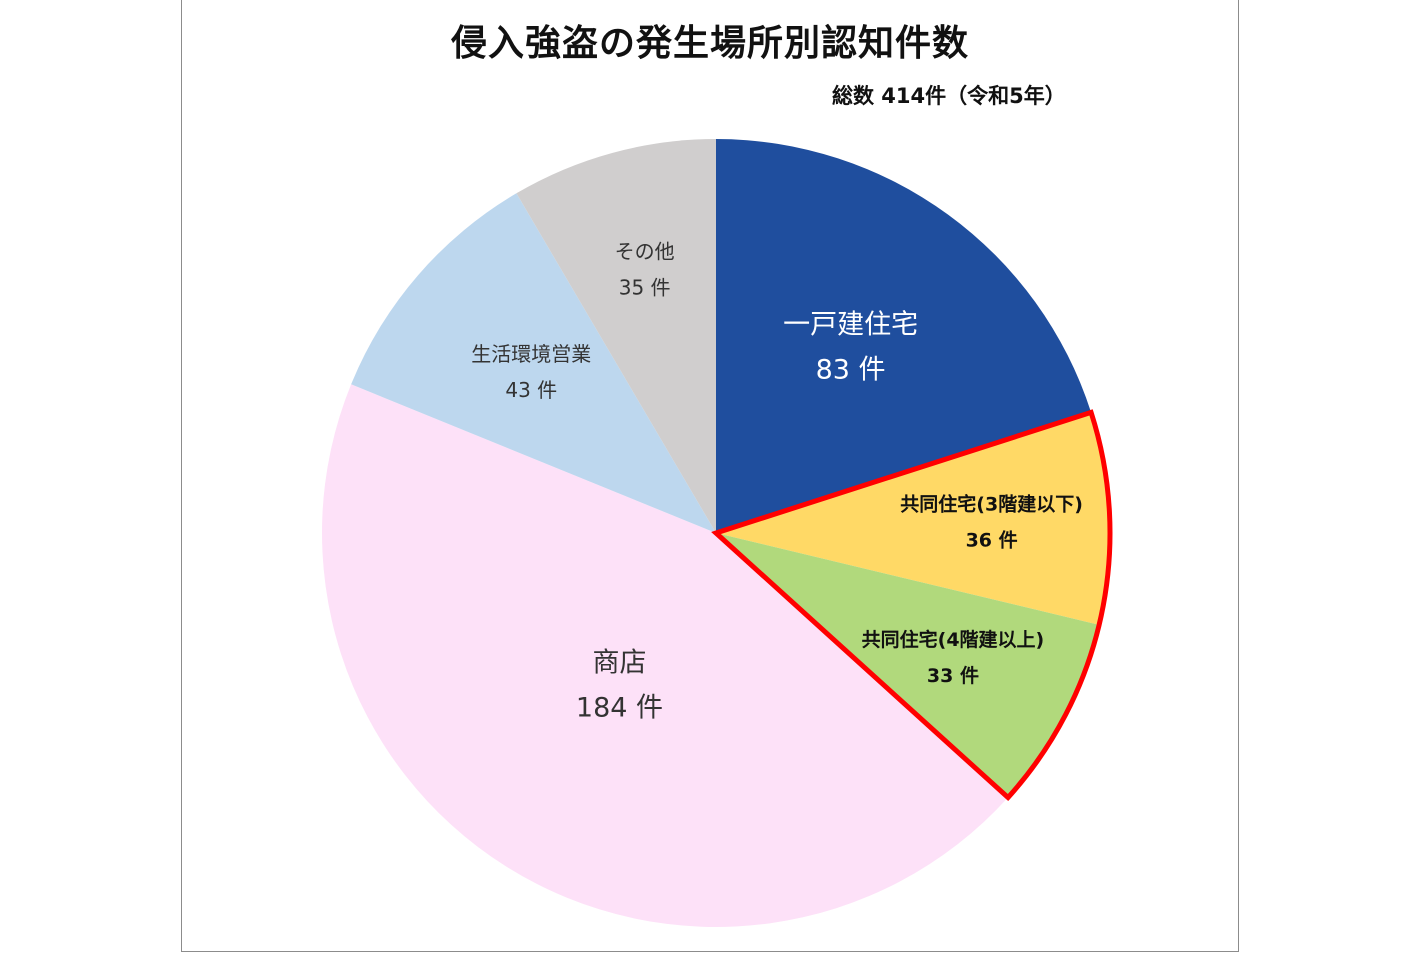 The width and height of the screenshot is (1420, 954). I want to click on slice-value-label: 36 件, so click(992, 540).